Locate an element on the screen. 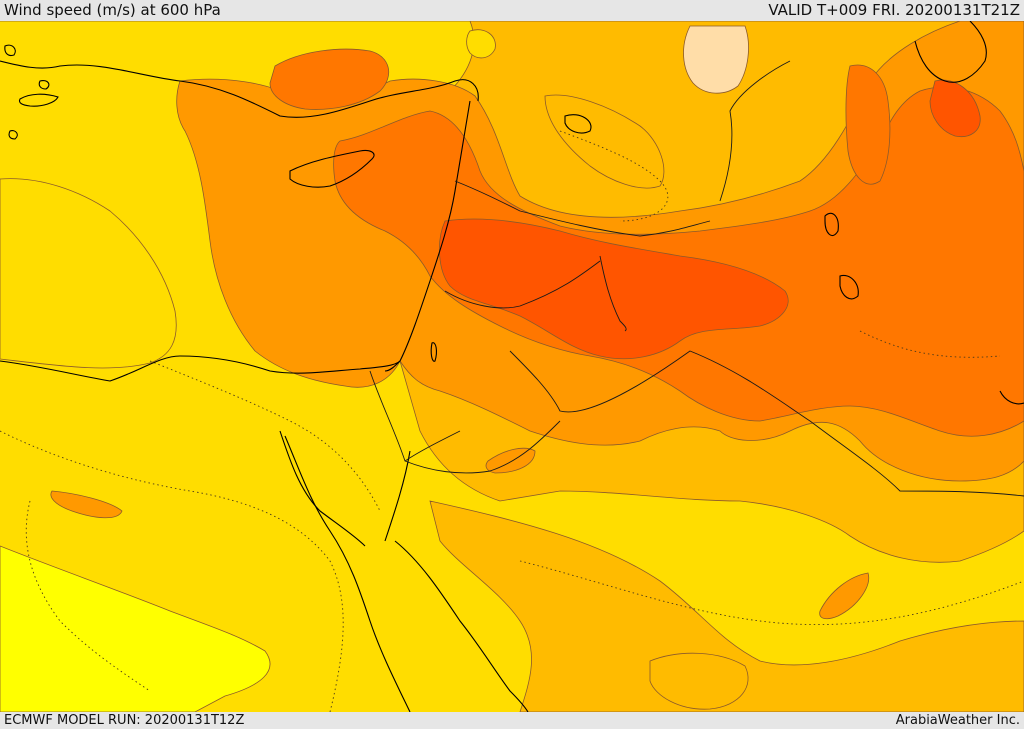 The width and height of the screenshot is (1024, 729). wind-band-yellow-sw is located at coordinates (135, 628).